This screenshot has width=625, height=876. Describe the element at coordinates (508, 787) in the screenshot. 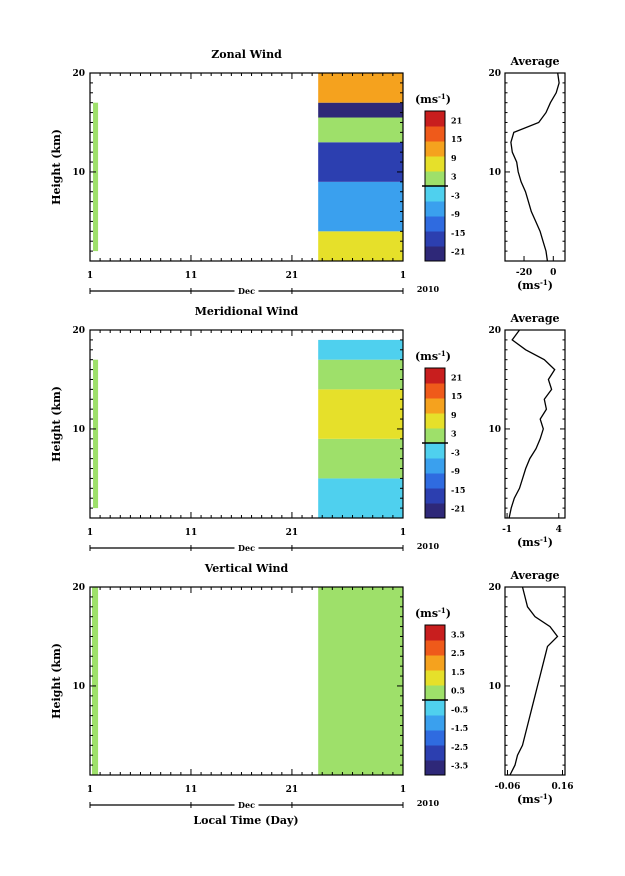

I see `avg-x-tick-label: -0.06` at that location.